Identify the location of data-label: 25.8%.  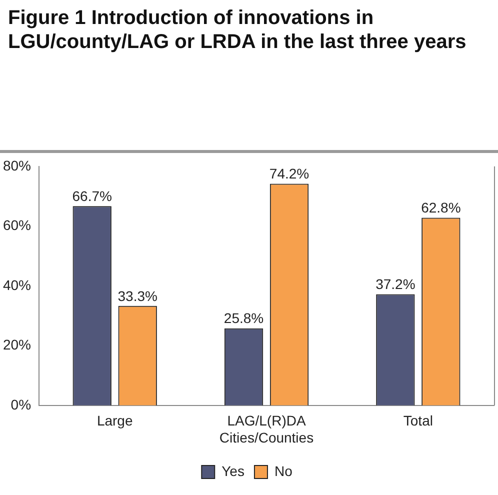
(244, 318).